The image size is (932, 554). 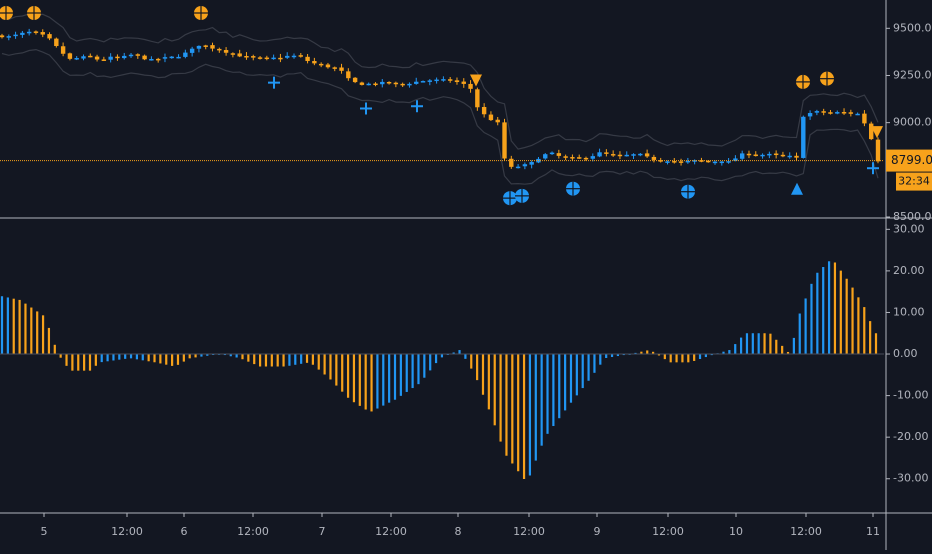 What do you see at coordinates (912, 27) in the screenshot?
I see `price-tick-label: 9500.00` at bounding box center [912, 27].